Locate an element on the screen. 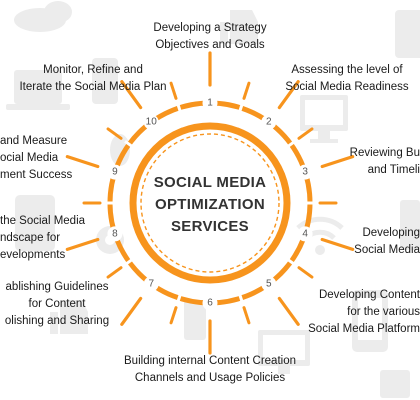  step-7-badge is located at coordinates (151, 284).